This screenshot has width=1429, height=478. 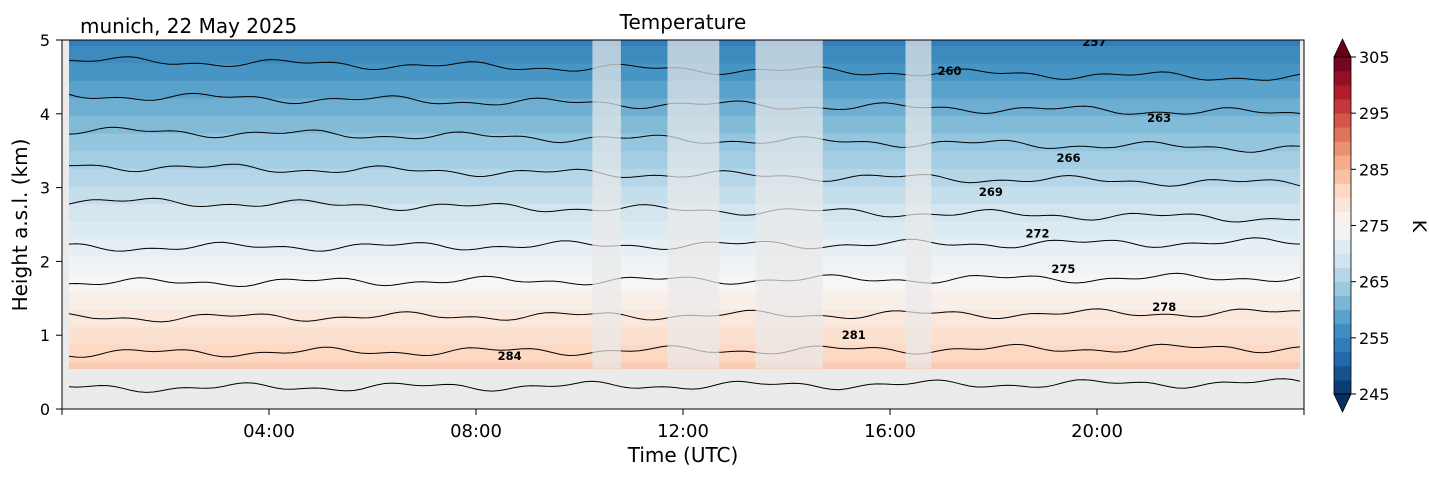 What do you see at coordinates (1374, 282) in the screenshot?
I see `colorbar-tick-label: 265` at bounding box center [1374, 282].